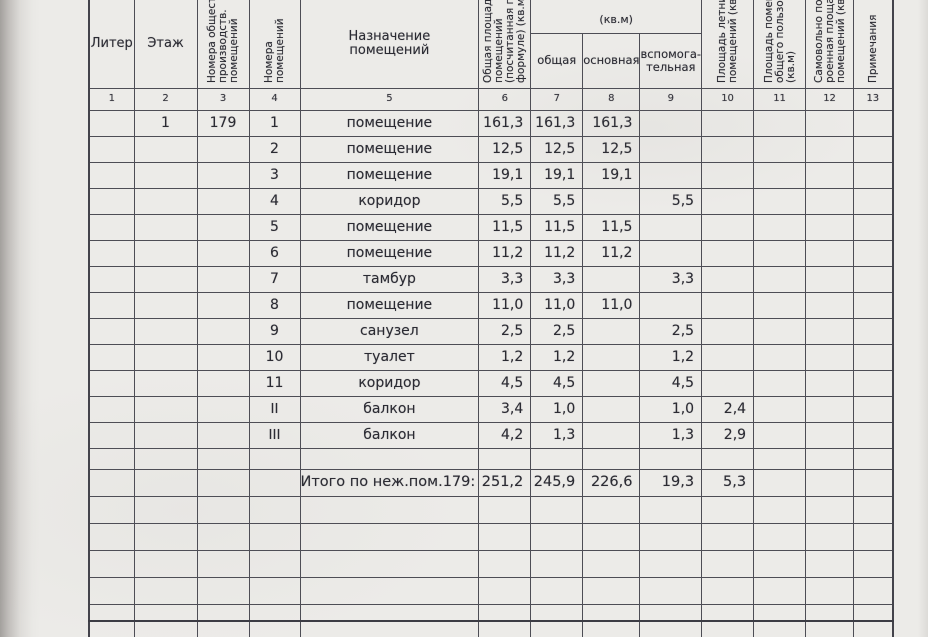  I want to click on table-row: II балкон 3,4 1,0 1,0 2,4, so click(491, 409).